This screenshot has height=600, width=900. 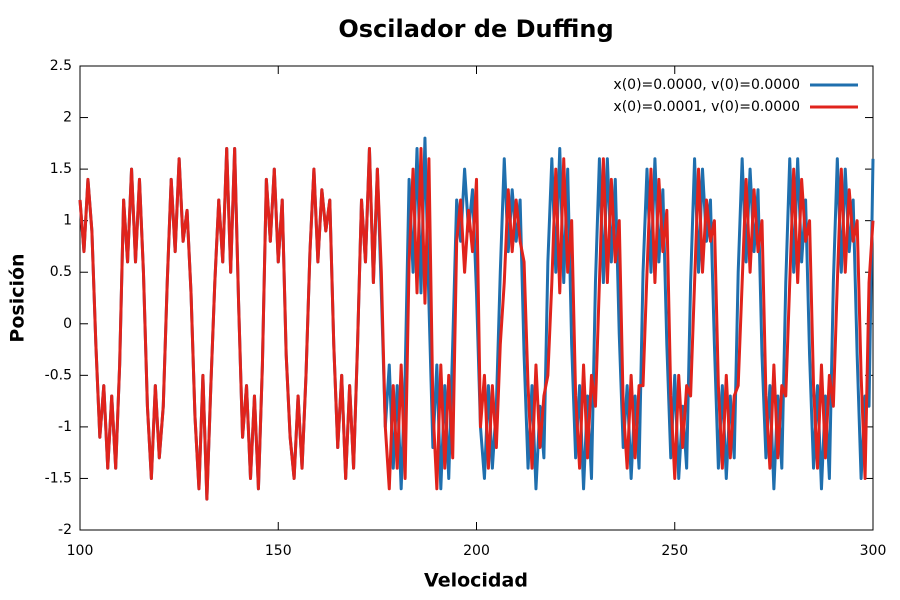 What do you see at coordinates (61, 169) in the screenshot?
I see `y-tick-label: 1.5` at bounding box center [61, 169].